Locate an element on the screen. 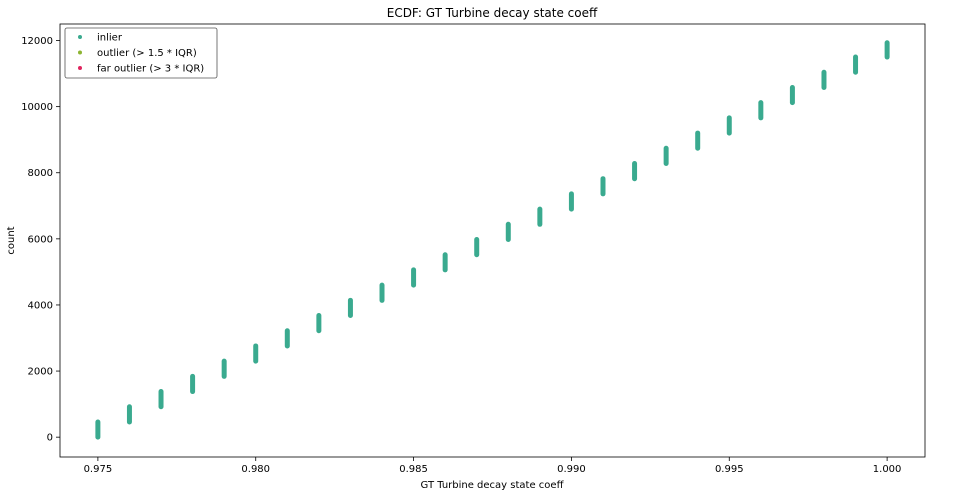 The width and height of the screenshot is (959, 496). y-tick-label: 10000 is located at coordinates (37, 107).